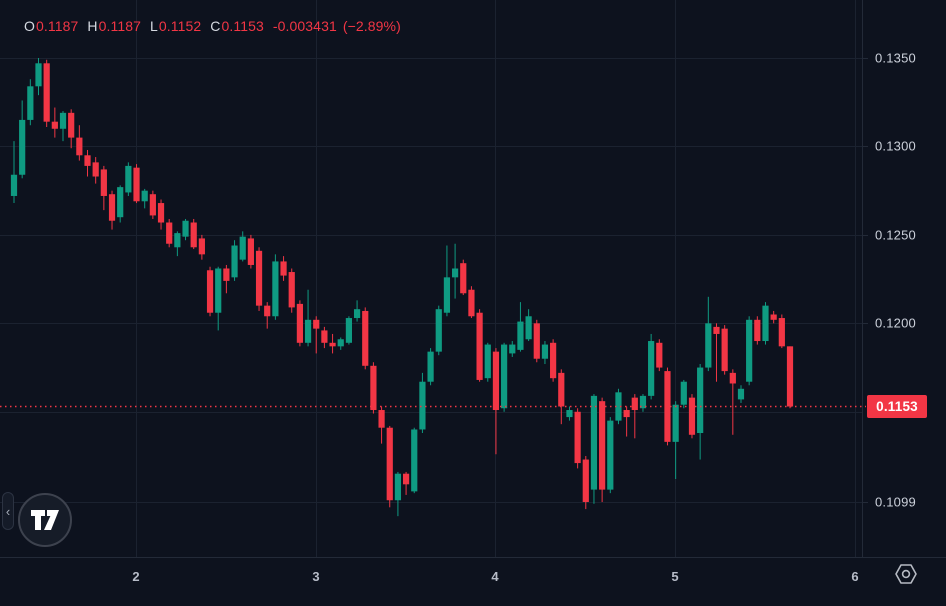 The width and height of the screenshot is (946, 606). What do you see at coordinates (895, 323) in the screenshot?
I see `price-axis-label: 0.1200` at bounding box center [895, 323].